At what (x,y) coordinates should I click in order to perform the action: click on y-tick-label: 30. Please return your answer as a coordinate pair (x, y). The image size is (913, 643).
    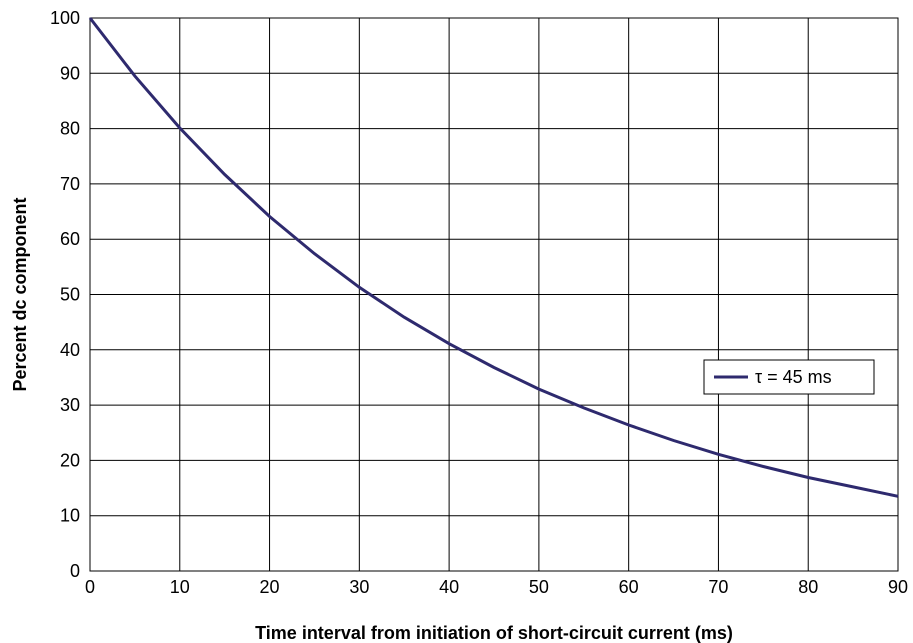
    Looking at the image, I should click on (70, 405).